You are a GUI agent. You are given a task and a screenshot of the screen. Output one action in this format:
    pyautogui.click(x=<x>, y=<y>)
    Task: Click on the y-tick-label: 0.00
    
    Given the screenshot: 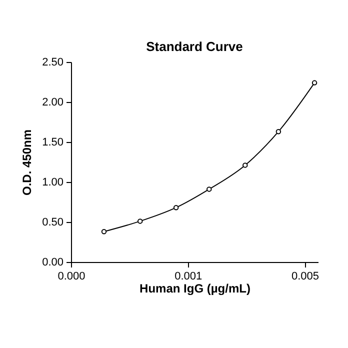 What is the action you would take?
    pyautogui.click(x=53, y=262)
    